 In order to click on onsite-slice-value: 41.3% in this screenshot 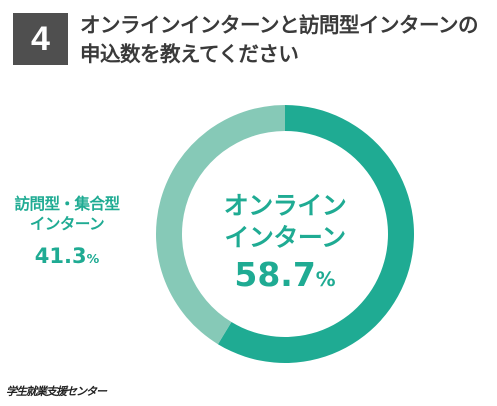, I will do `click(67, 256)`.